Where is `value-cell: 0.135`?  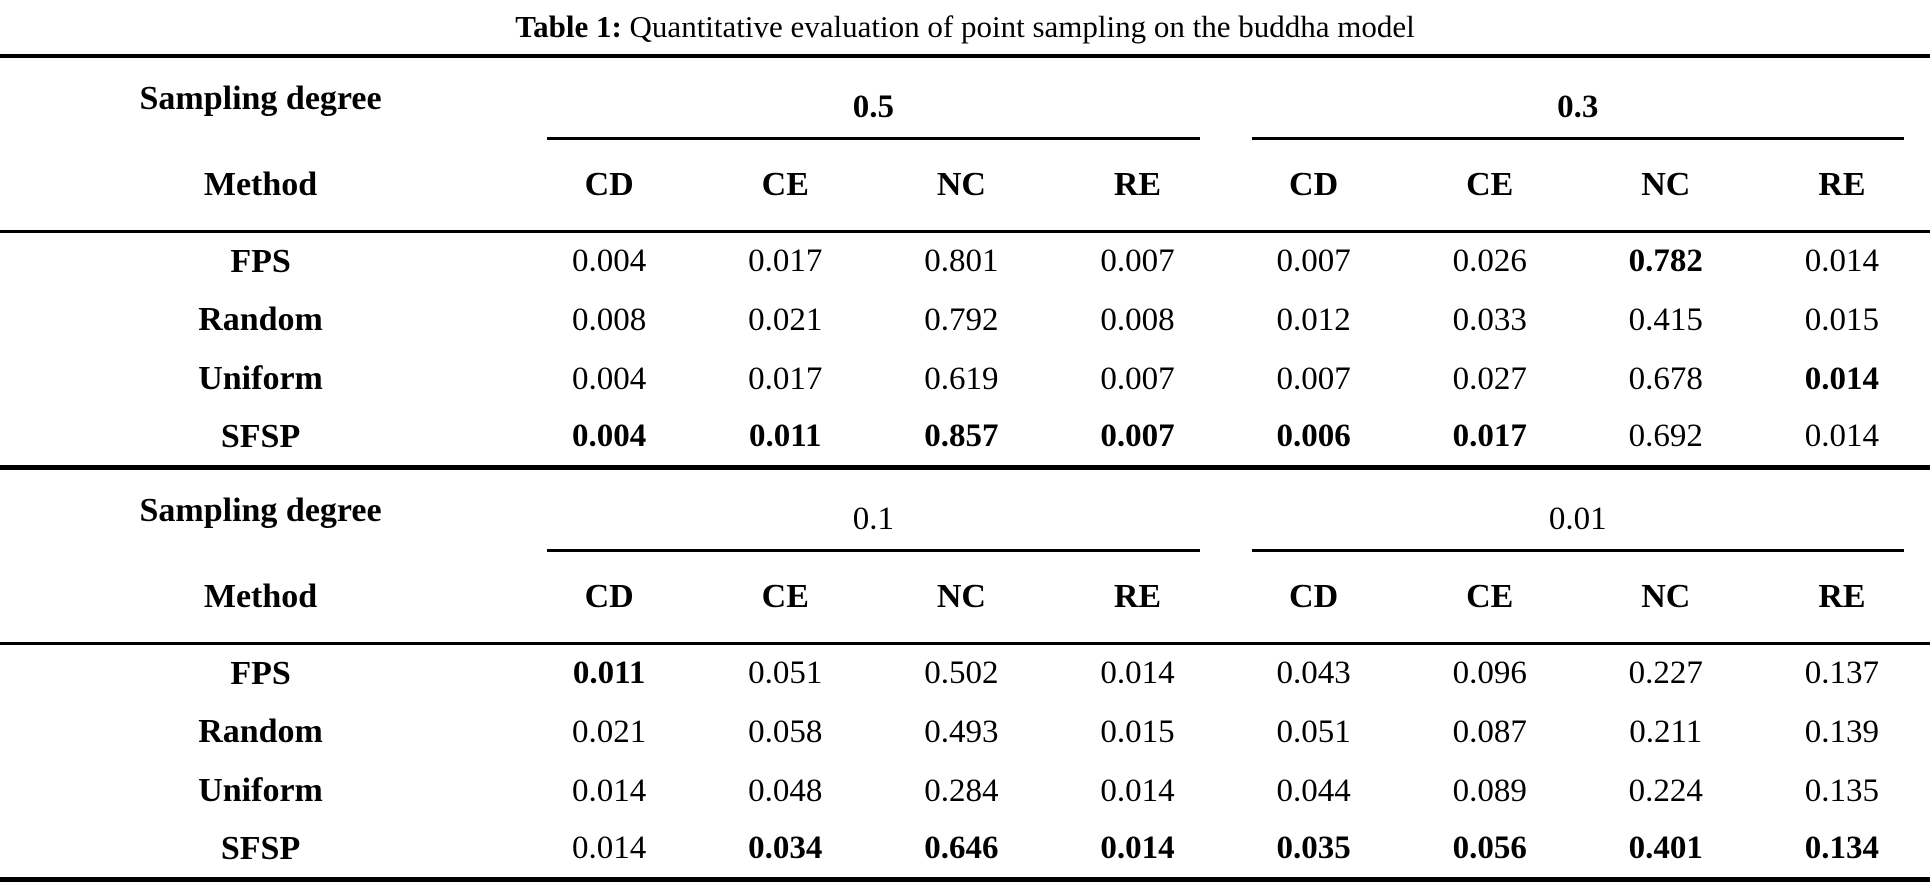 value-cell: 0.135 is located at coordinates (1842, 790).